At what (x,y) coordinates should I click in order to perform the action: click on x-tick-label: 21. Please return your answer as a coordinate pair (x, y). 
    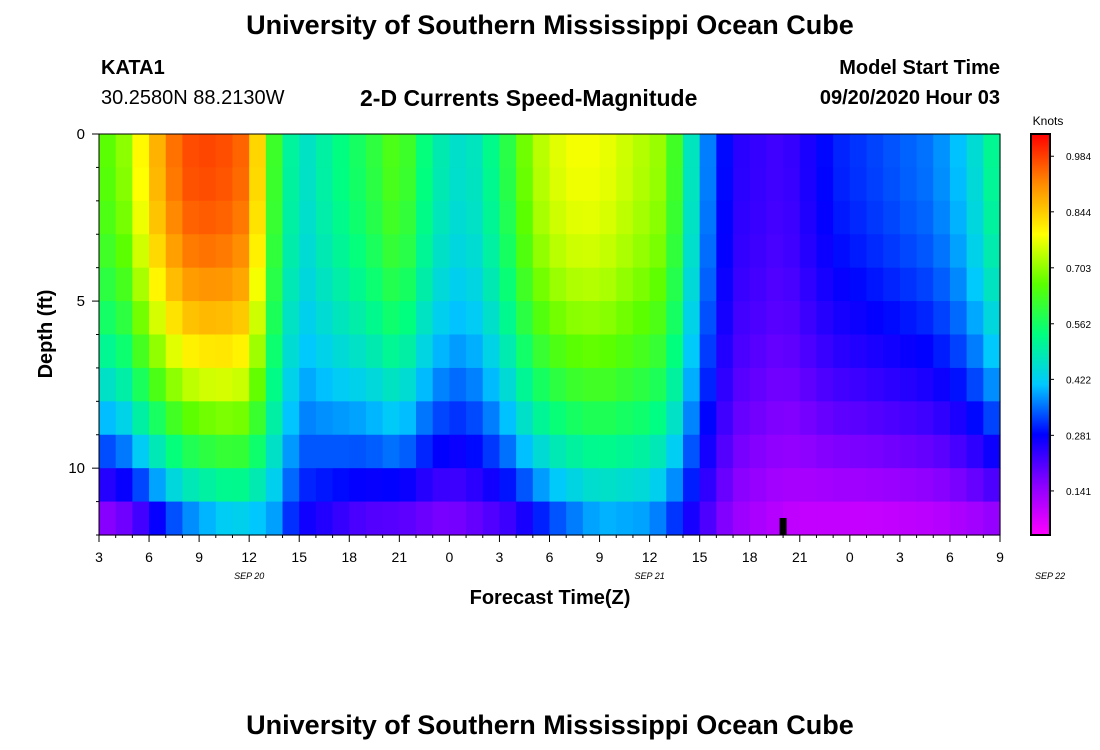
    Looking at the image, I should click on (400, 557).